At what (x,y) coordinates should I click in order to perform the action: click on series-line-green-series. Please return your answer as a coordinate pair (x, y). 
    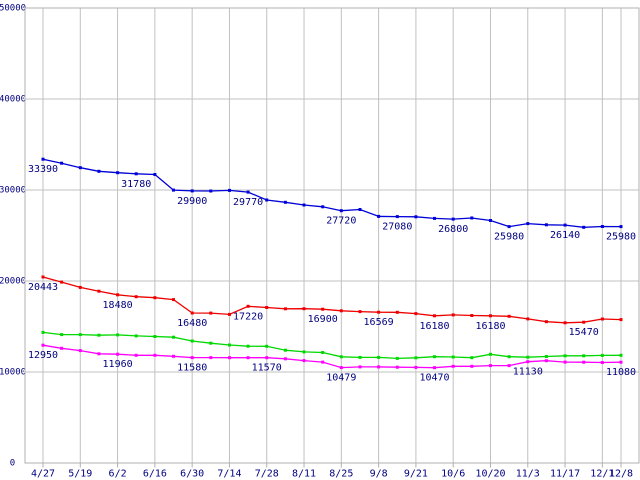
    Looking at the image, I should click on (332, 345).